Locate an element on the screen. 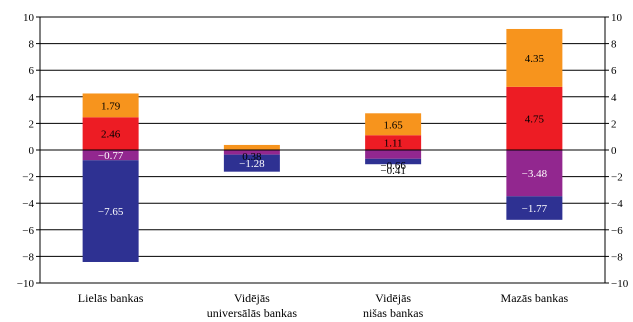  y-tick-label-right: −2 is located at coordinates (617, 178).